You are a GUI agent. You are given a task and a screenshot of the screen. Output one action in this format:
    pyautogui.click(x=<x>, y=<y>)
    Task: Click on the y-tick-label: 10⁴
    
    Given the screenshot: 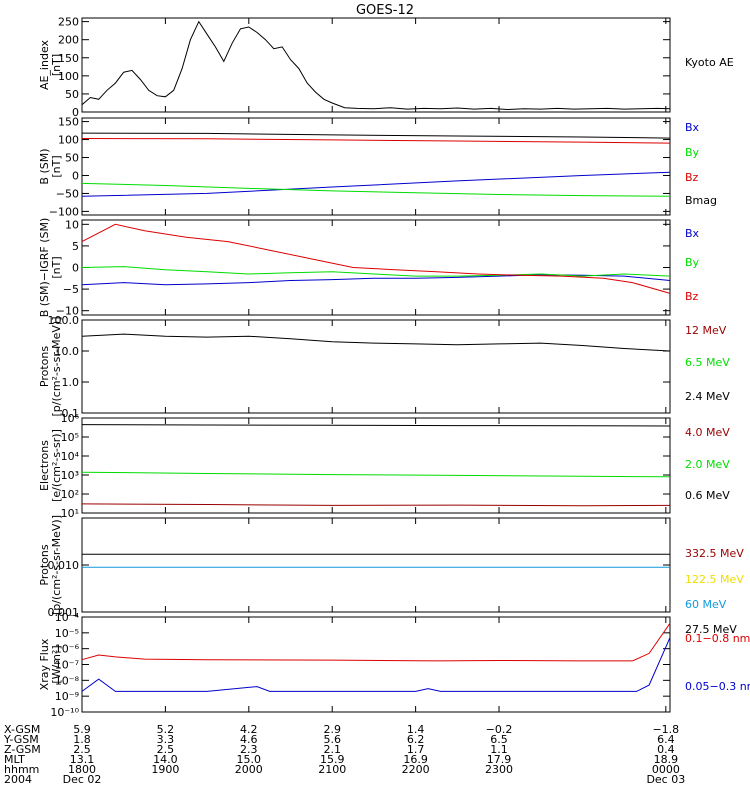 What is the action you would take?
    pyautogui.click(x=70, y=456)
    